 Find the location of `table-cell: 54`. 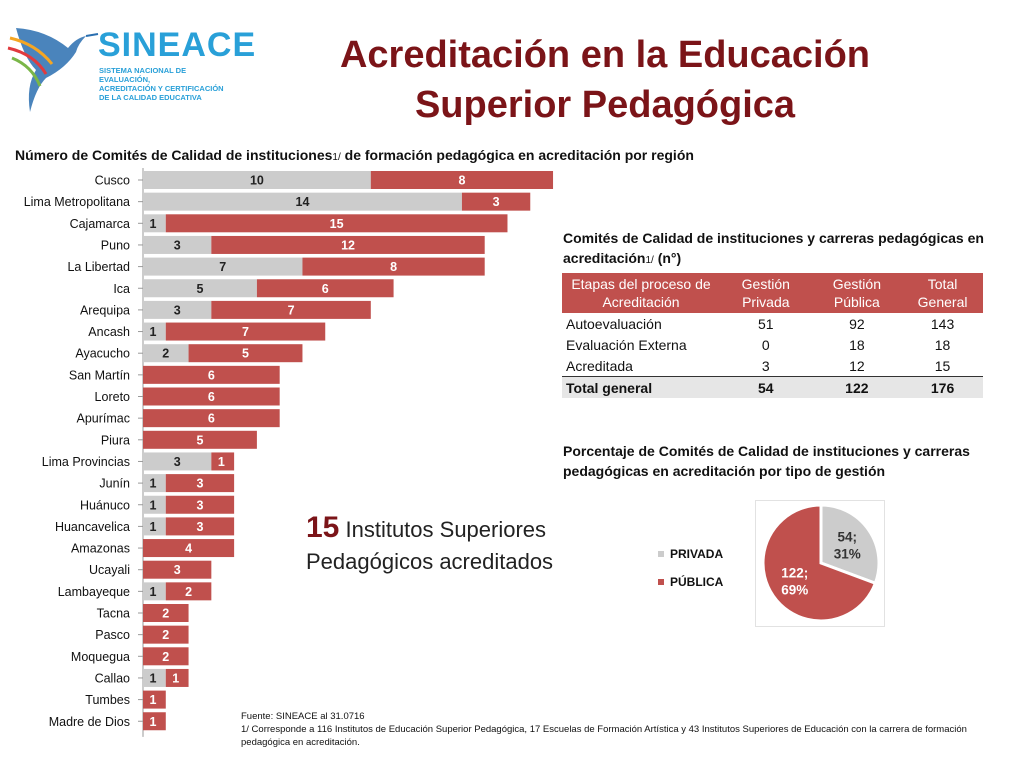

table-cell: 54 is located at coordinates (766, 387).